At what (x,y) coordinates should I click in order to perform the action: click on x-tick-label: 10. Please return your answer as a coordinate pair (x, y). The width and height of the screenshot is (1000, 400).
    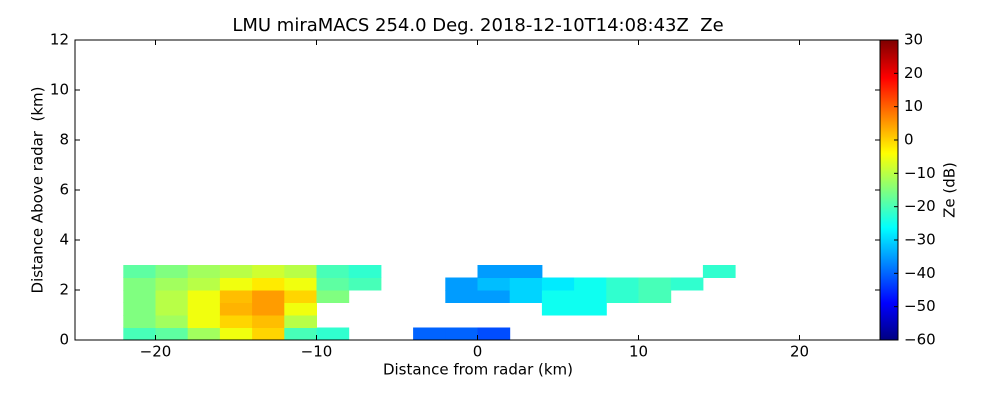
    Looking at the image, I should click on (638, 352).